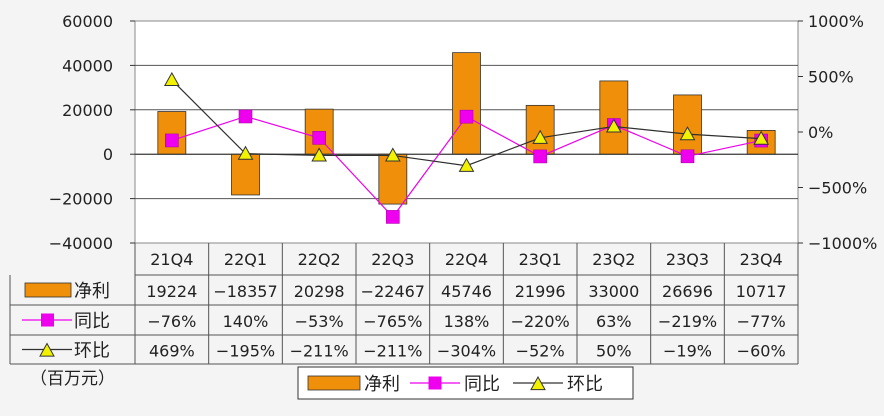 This screenshot has height=416, width=884. I want to click on x-tick-label: 22Q4, so click(466, 259).